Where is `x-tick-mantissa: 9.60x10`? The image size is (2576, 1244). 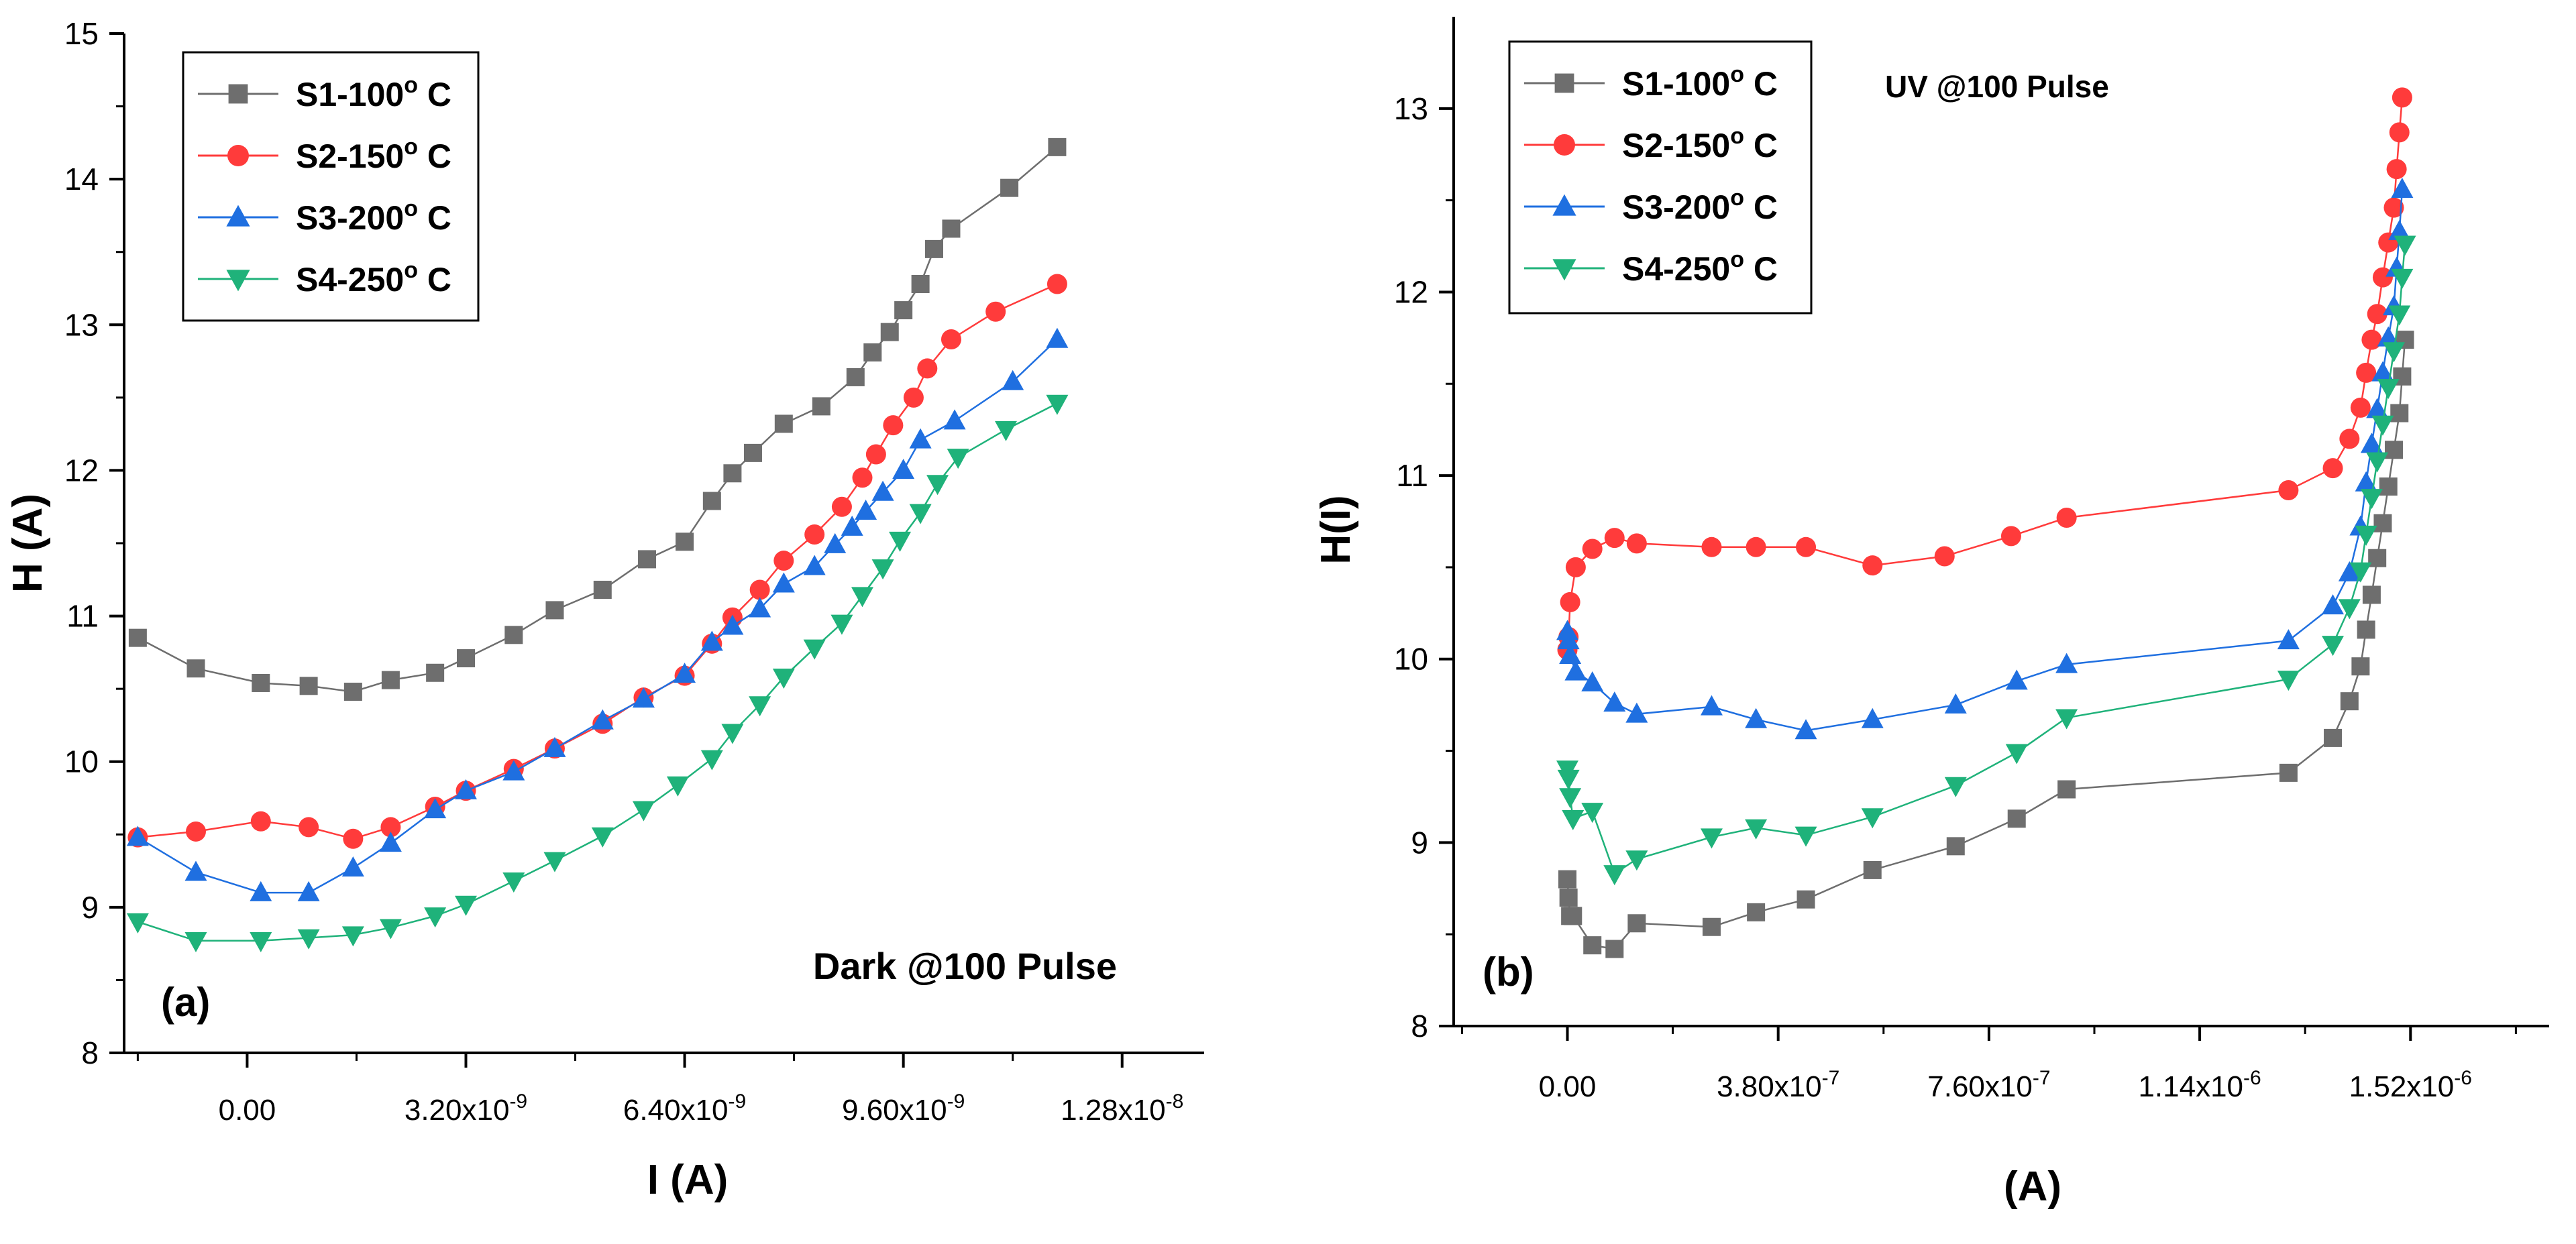
x-tick-mantissa: 9.60x10 is located at coordinates (894, 1110).